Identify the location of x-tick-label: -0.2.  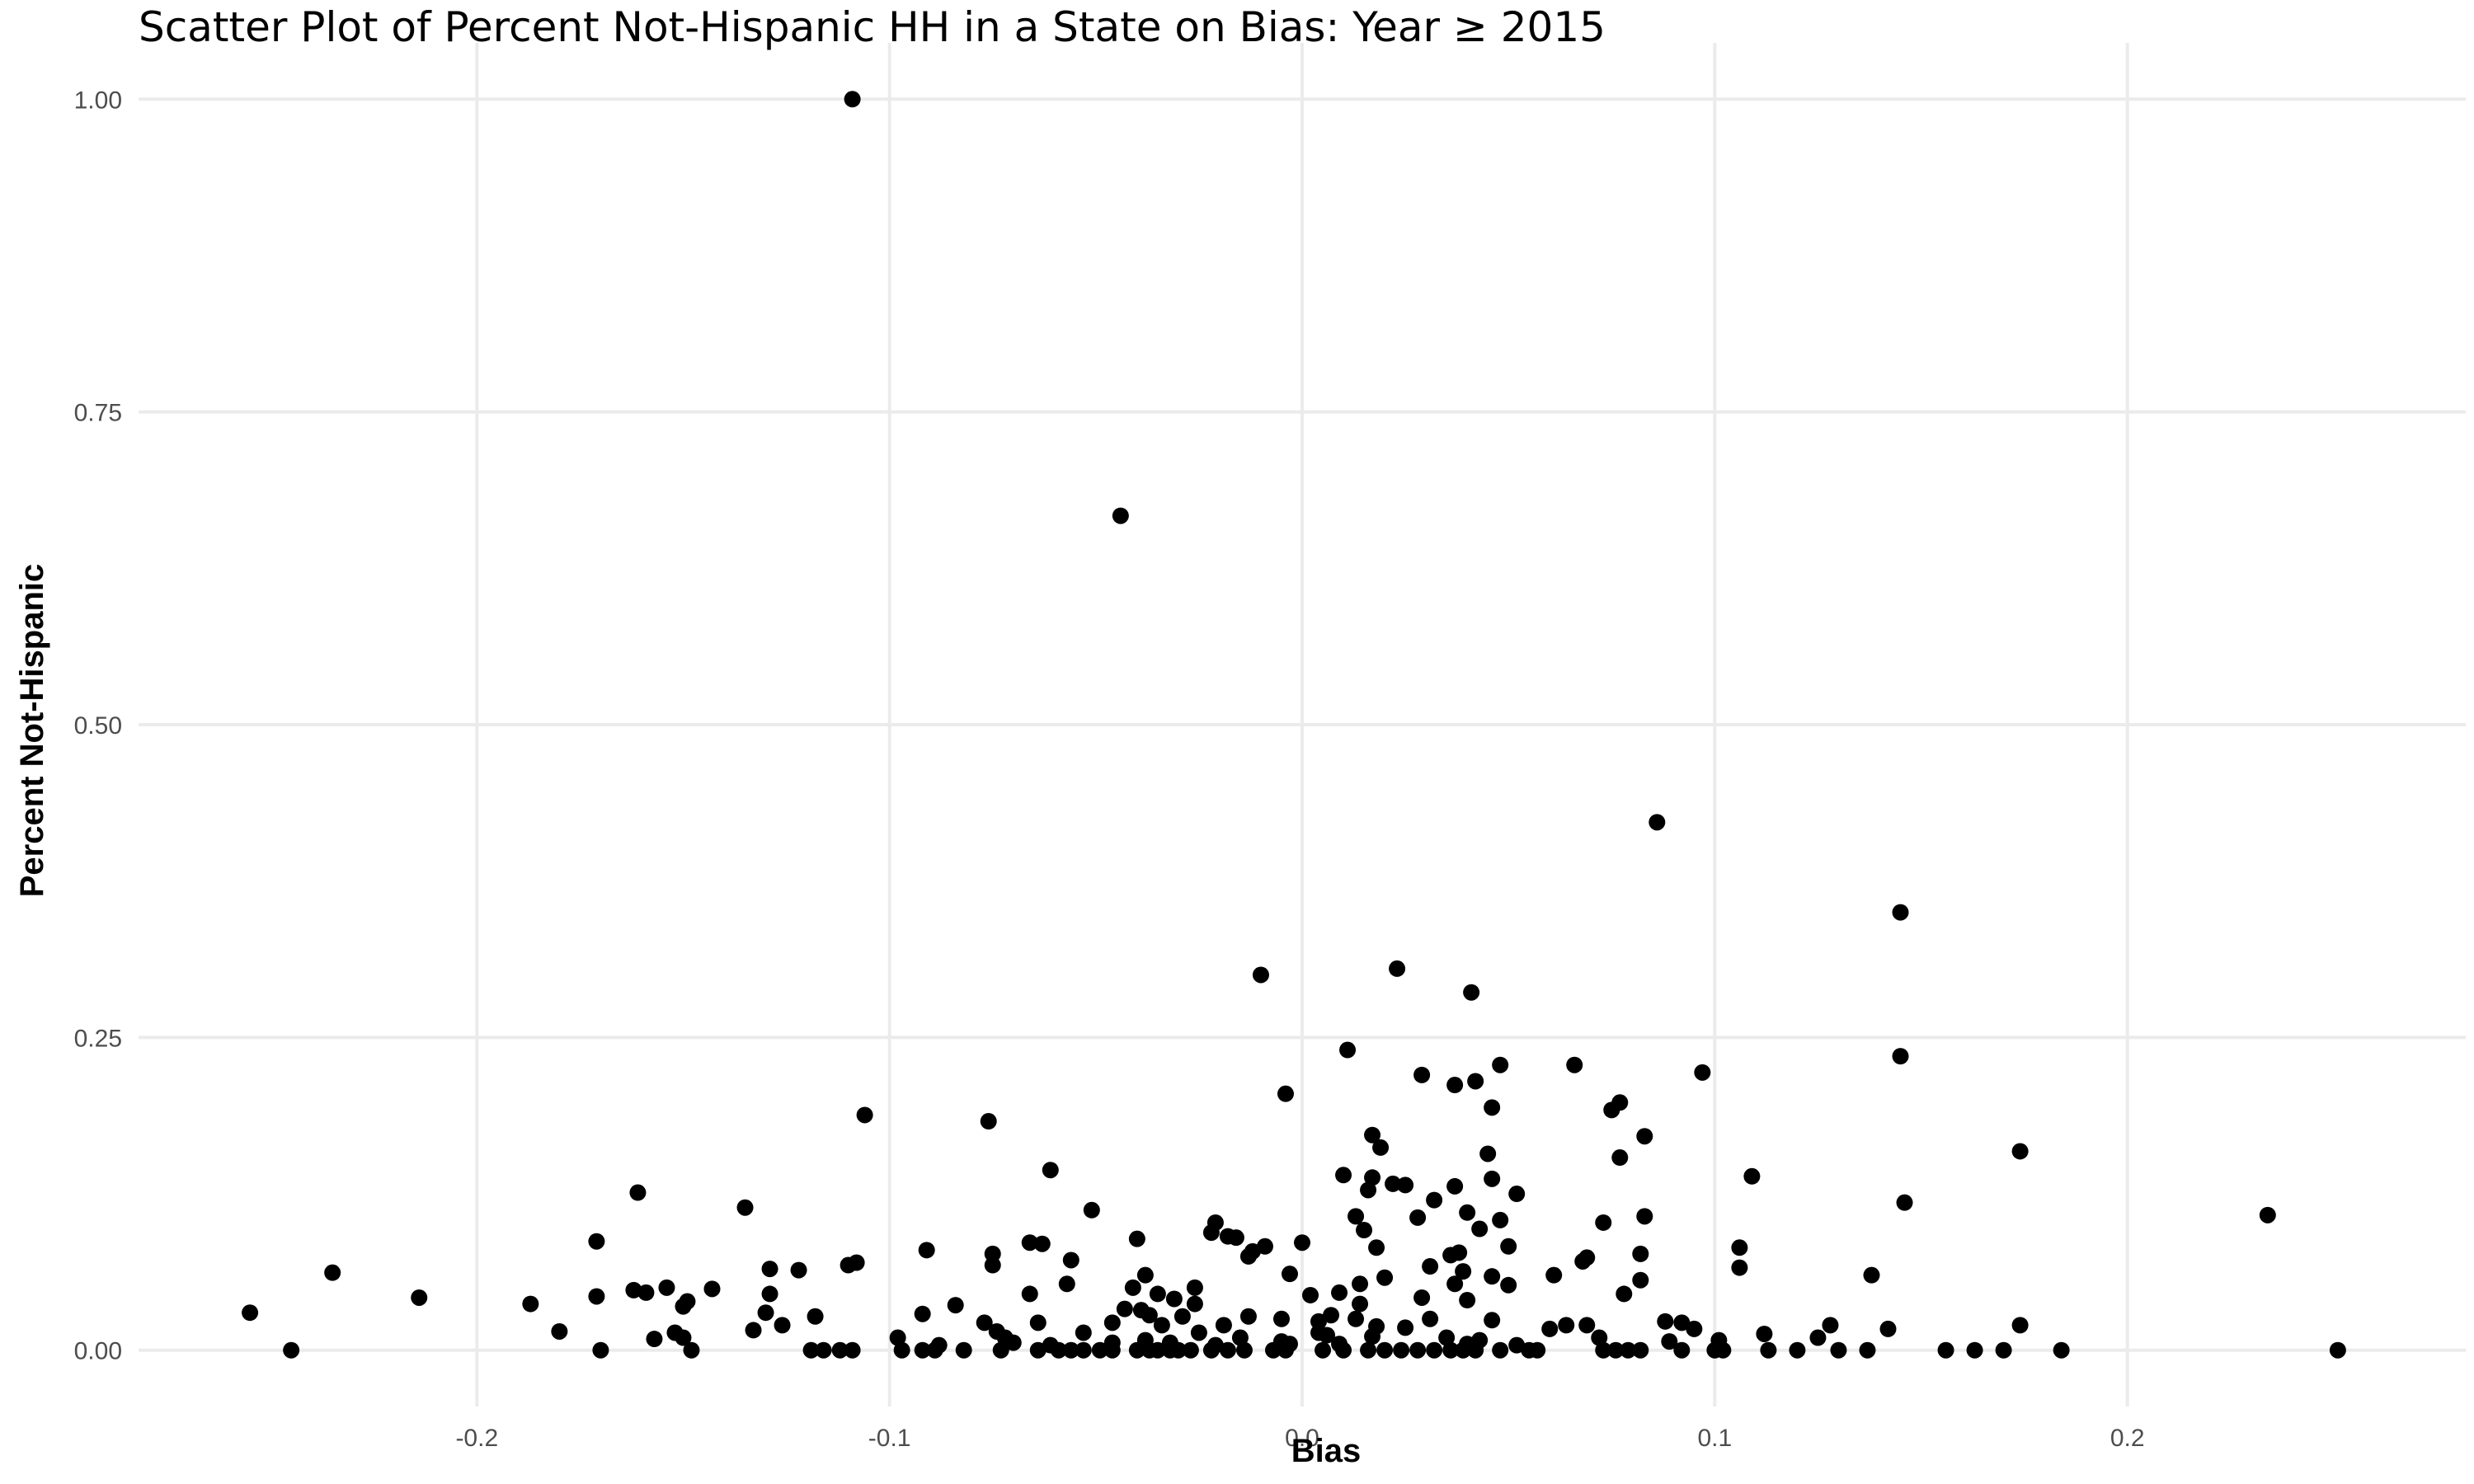
(476, 1438).